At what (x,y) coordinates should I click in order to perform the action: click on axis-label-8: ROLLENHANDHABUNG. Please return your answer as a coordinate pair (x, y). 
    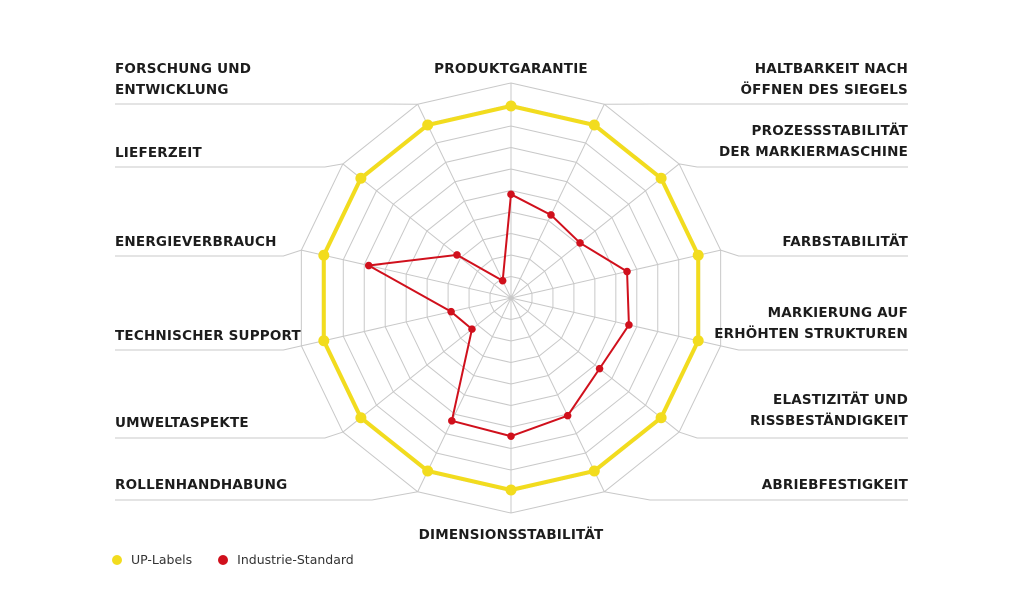
    Looking at the image, I should click on (201, 485).